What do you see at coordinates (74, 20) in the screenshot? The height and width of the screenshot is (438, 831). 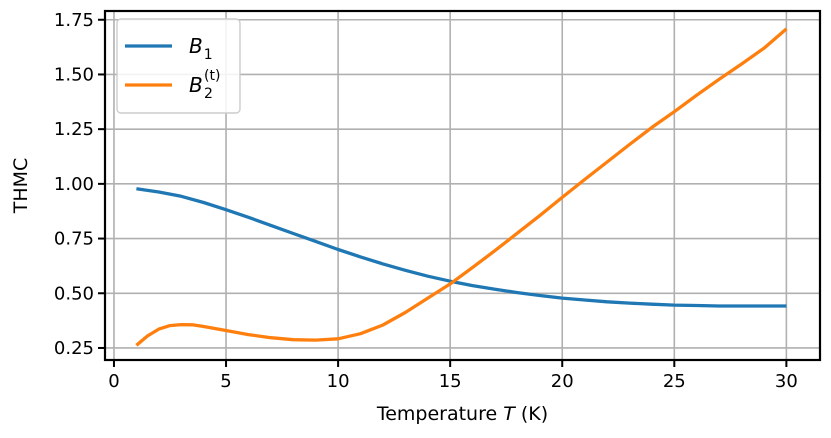 I see `y-tick-label: 1.75` at bounding box center [74, 20].